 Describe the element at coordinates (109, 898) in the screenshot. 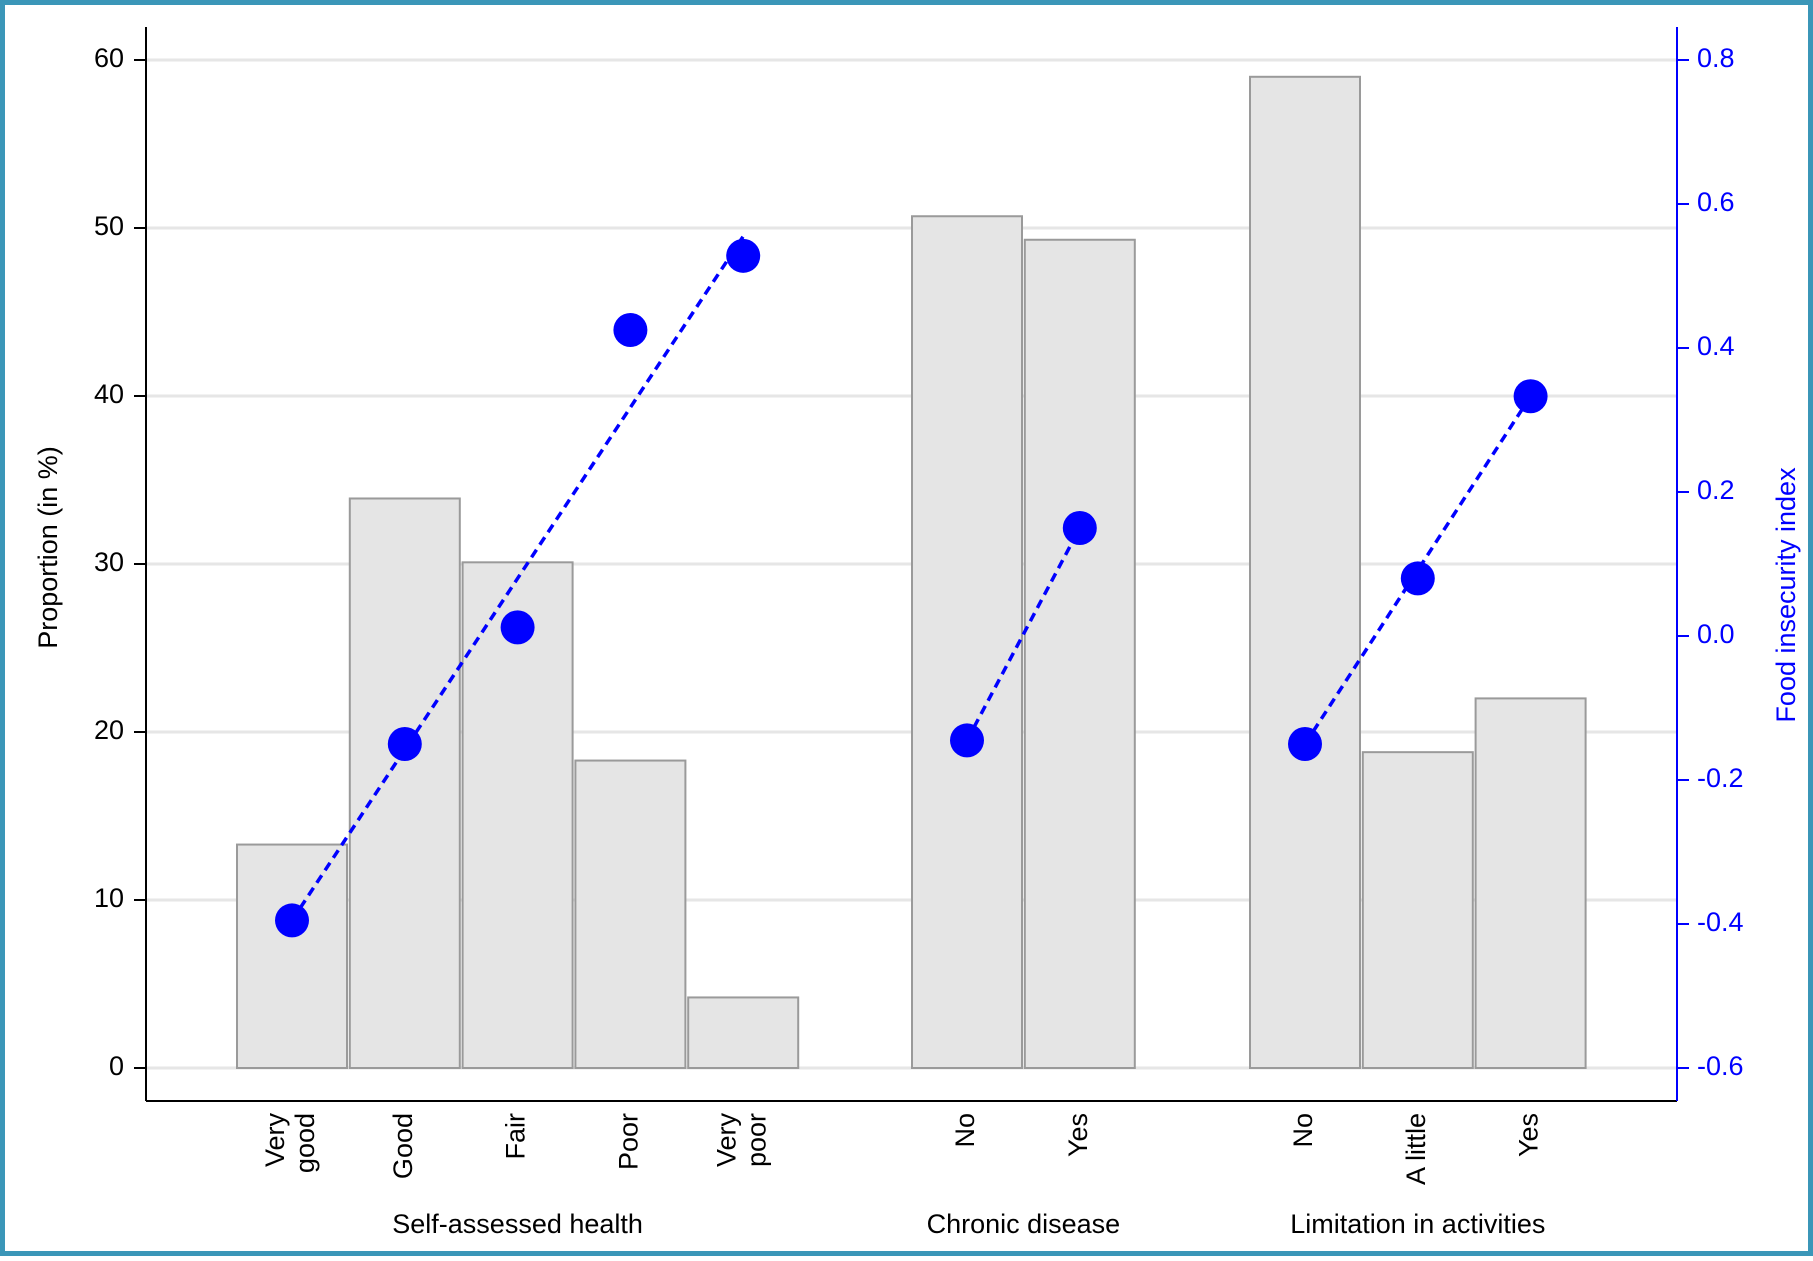

I see `left-tick-label: 10` at that location.